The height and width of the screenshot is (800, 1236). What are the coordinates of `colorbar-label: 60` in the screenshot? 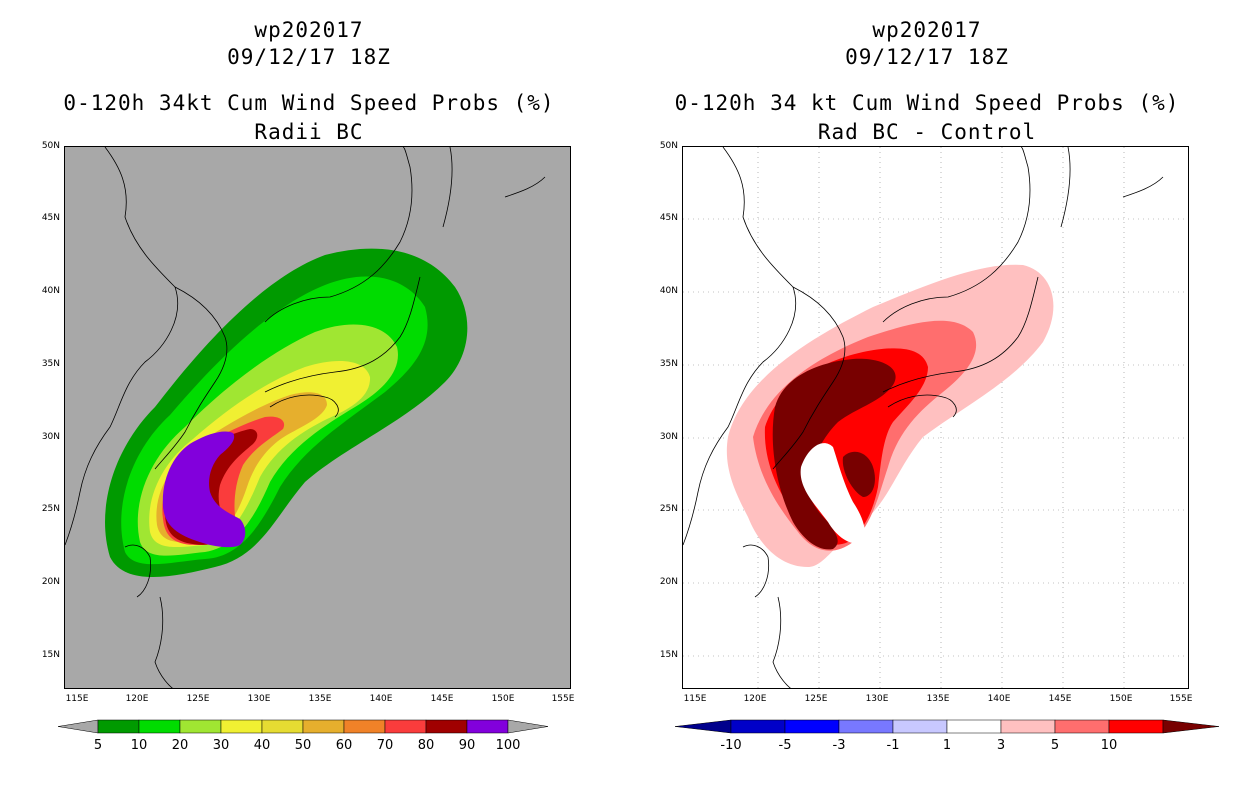 It's located at (344, 745).